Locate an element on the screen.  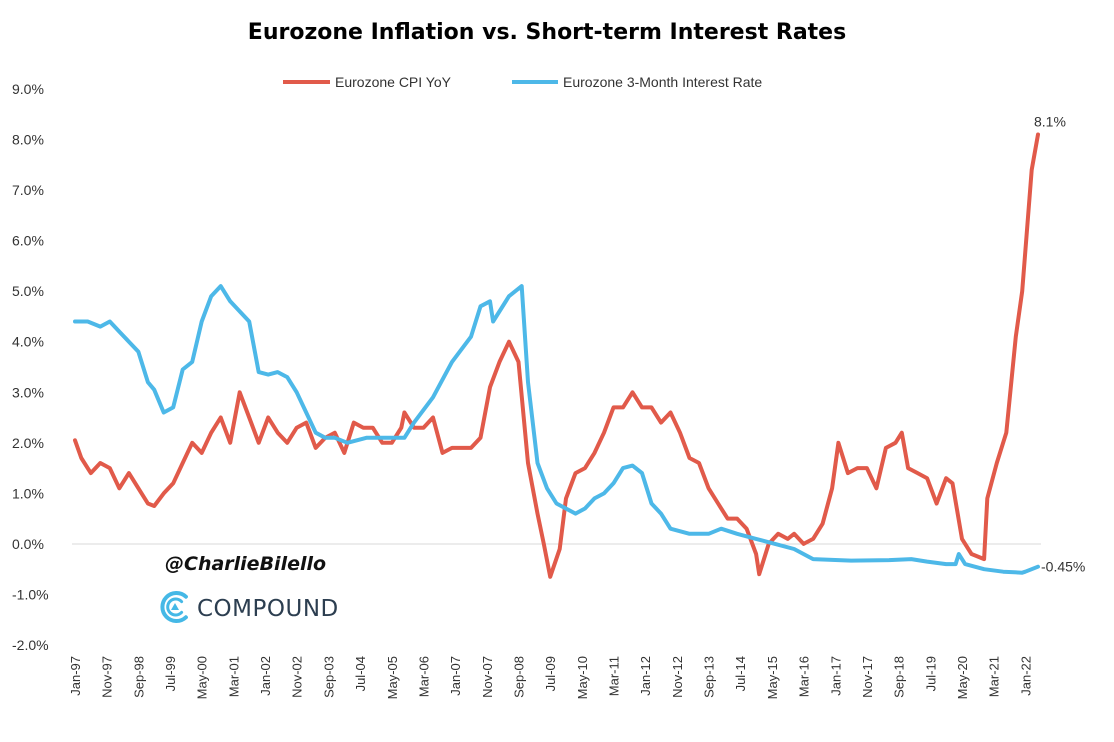
watermark: @CharlieBilello COMPOUND is located at coordinates (249, 588).